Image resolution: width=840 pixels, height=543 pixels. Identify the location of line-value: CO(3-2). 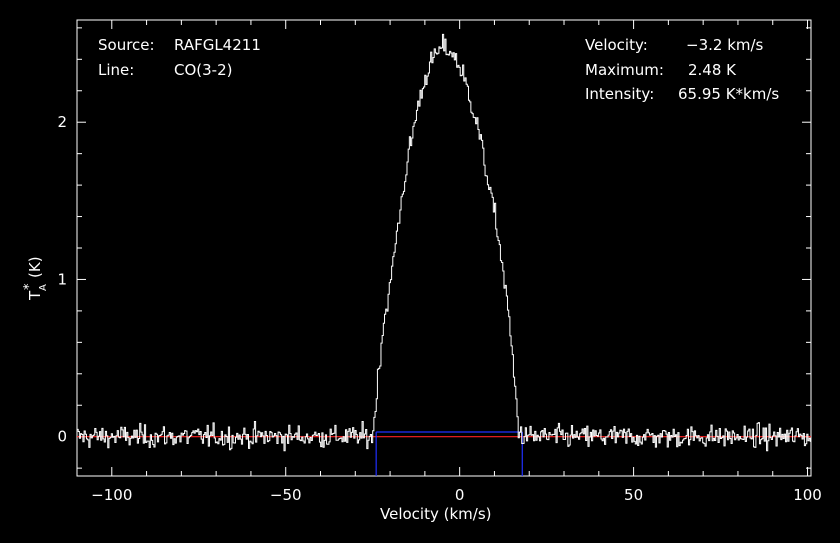
(203, 70).